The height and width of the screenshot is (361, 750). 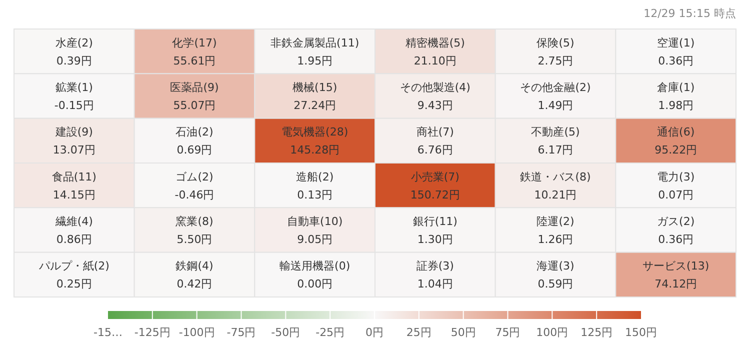 I want to click on data-label: 窯業(8) 5.50円, so click(x=195, y=230).